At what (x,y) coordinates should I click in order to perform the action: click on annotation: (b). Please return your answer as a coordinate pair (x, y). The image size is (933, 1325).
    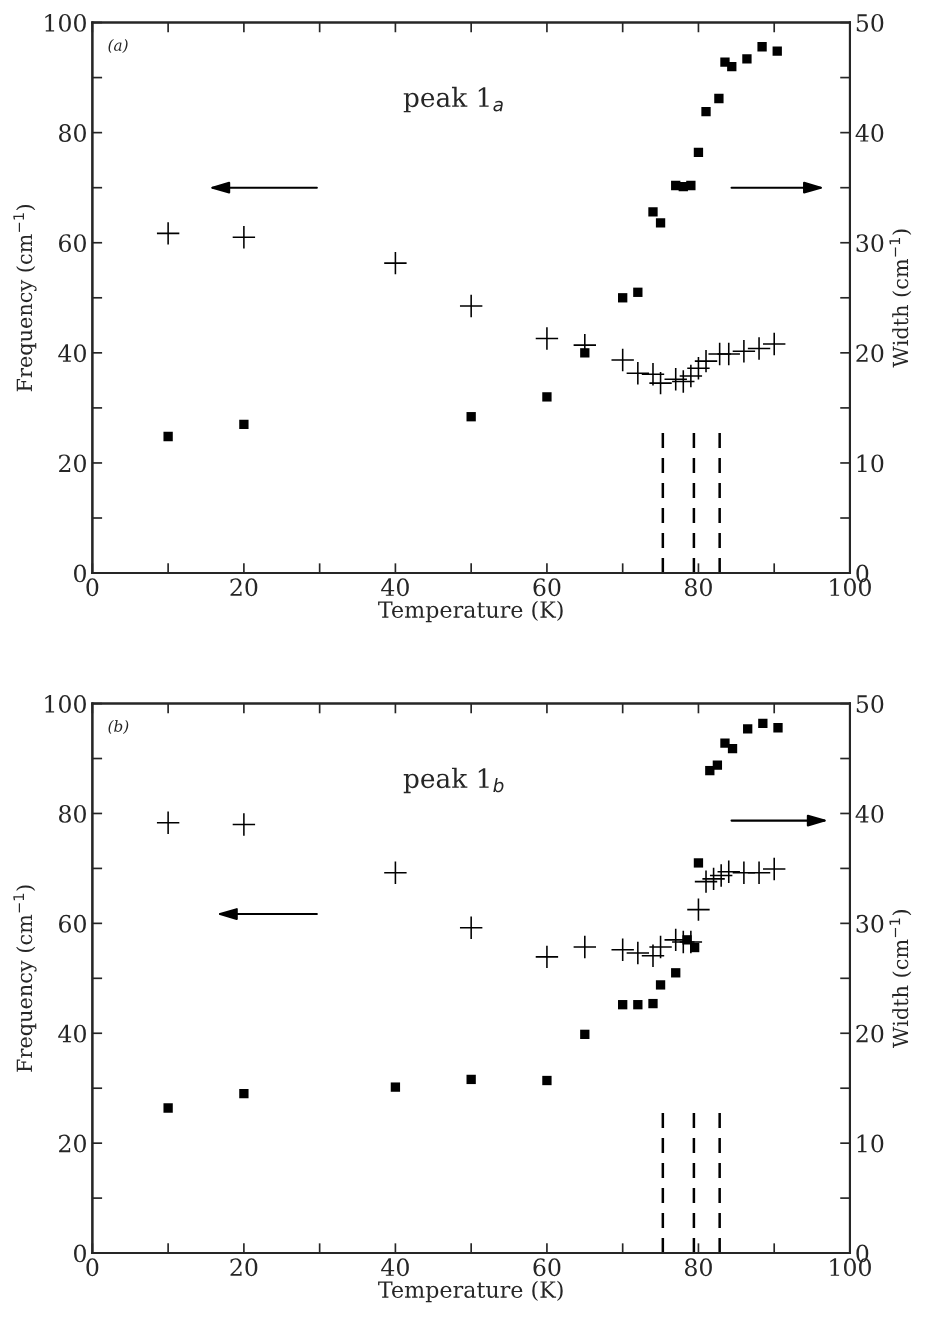
    Looking at the image, I should click on (118, 727).